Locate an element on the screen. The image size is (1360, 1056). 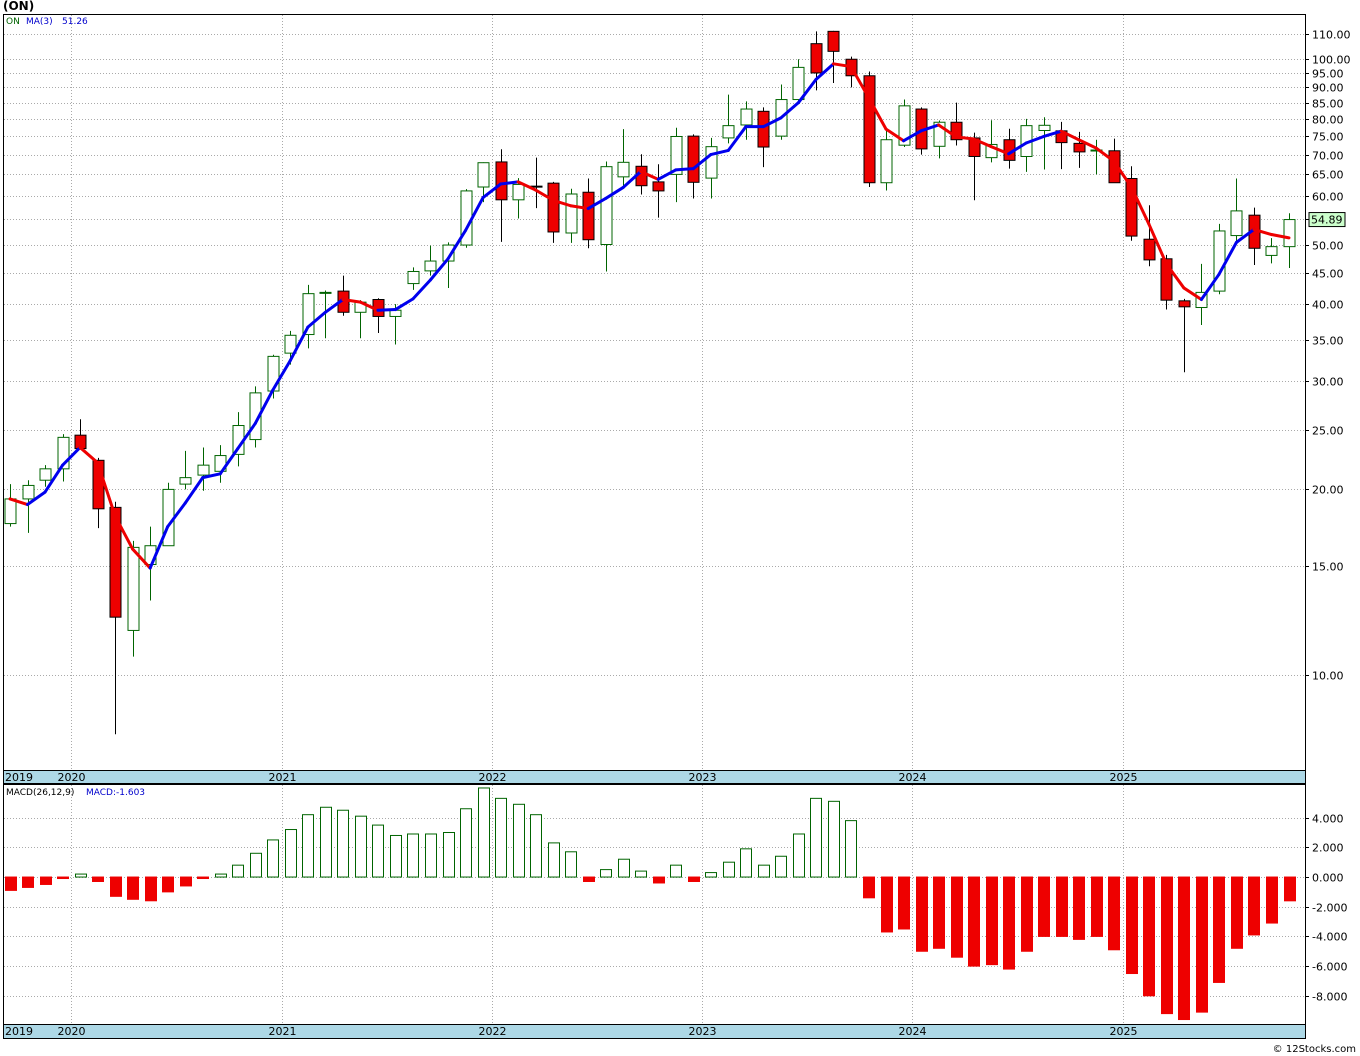
macd-year-label: 2024 is located at coordinates (913, 1031).